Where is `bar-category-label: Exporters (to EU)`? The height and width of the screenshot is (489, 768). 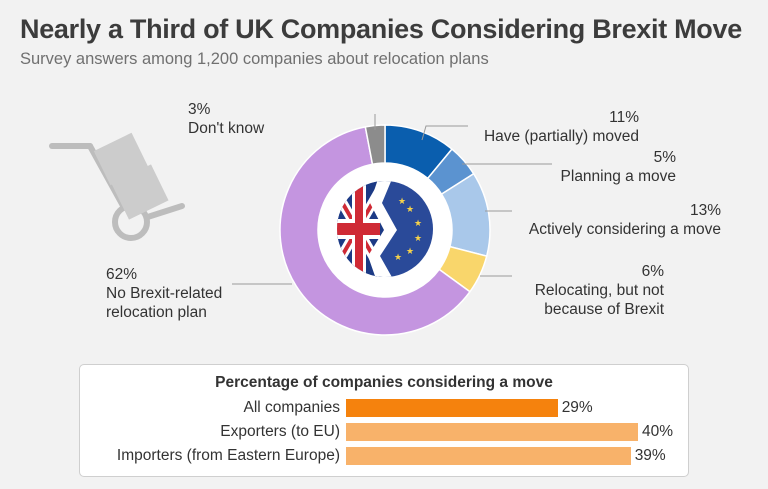 bar-category-label: Exporters (to EU) is located at coordinates (280, 431).